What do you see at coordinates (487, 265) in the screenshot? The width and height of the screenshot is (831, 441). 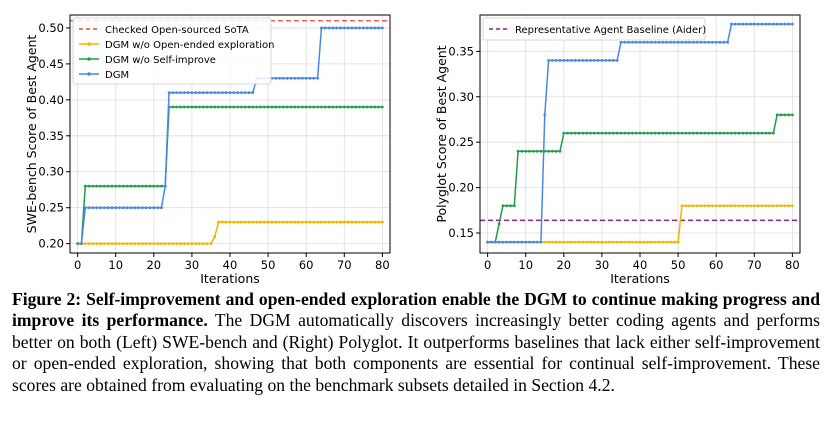 I see `x-tick-label: 0` at bounding box center [487, 265].